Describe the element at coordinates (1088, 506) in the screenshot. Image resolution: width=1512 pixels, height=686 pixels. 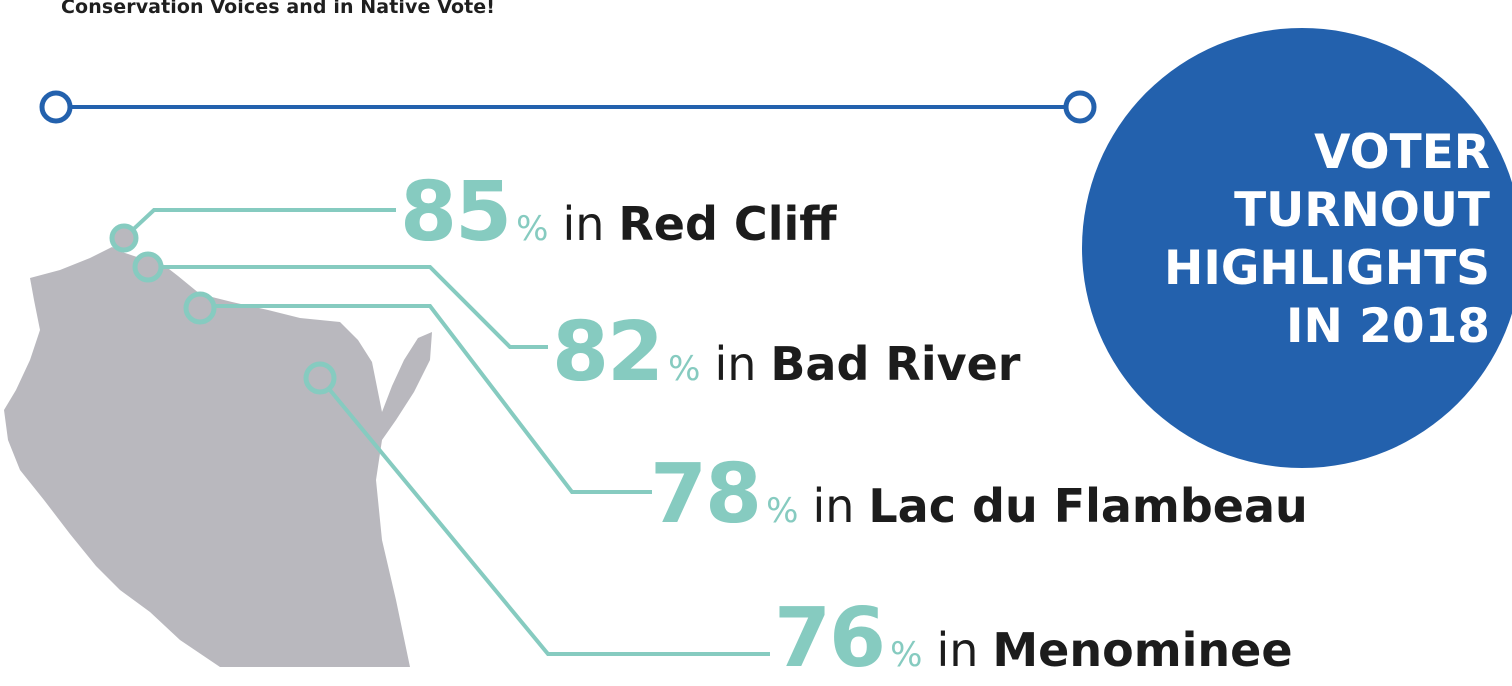
I see `stat-place: Lac du Flambeau` at that location.